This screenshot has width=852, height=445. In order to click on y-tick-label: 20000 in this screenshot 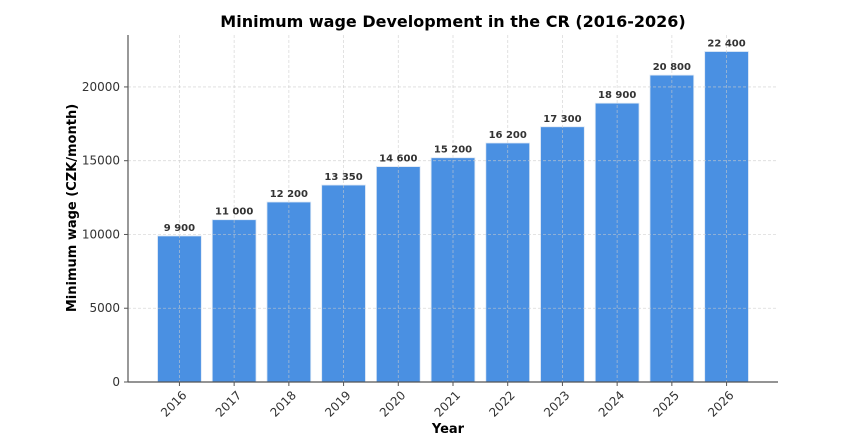, I will do `click(101, 87)`.